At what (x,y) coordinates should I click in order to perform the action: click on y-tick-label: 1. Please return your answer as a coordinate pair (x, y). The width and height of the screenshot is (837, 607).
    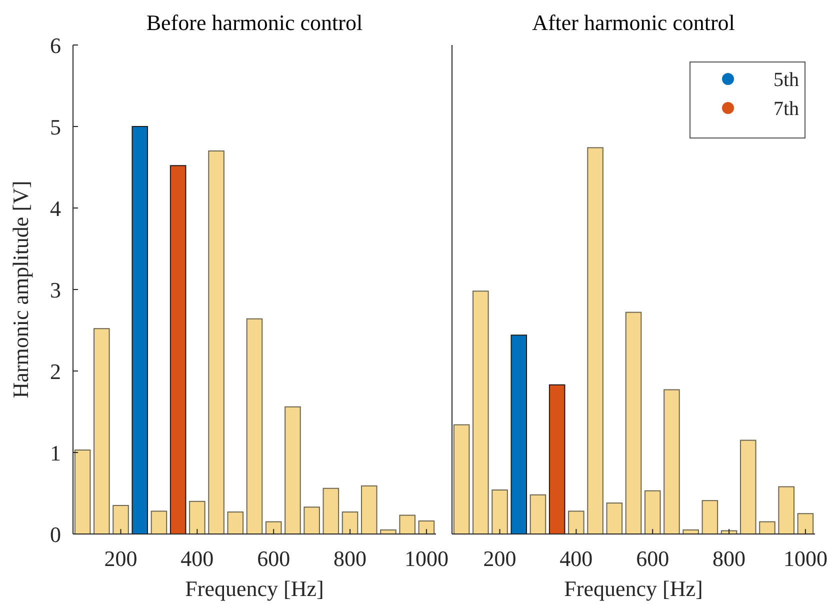
    Looking at the image, I should click on (55, 453).